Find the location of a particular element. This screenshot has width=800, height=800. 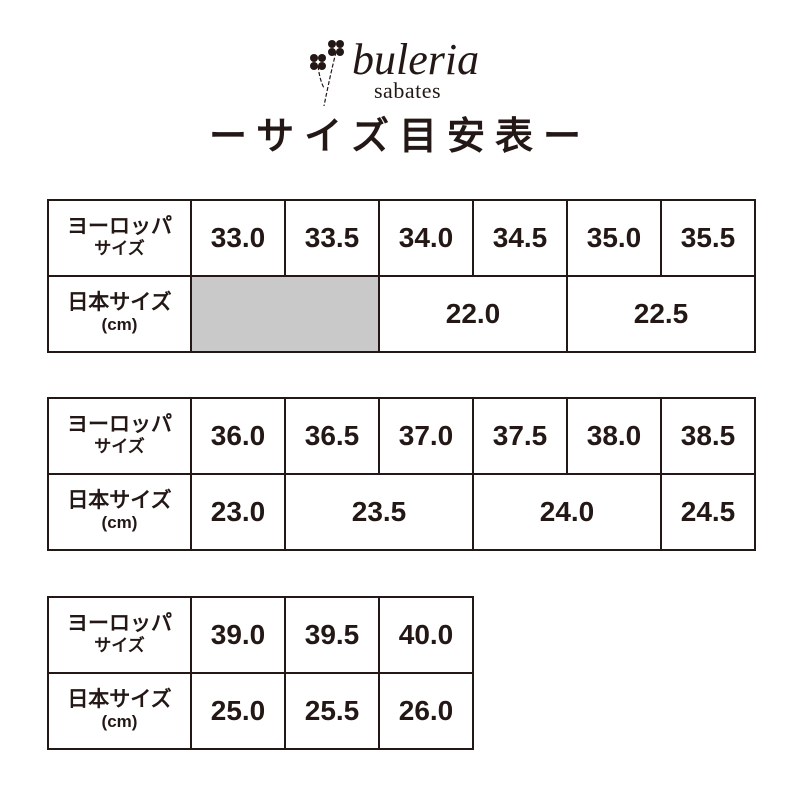

unavailable-cell is located at coordinates (285, 314).